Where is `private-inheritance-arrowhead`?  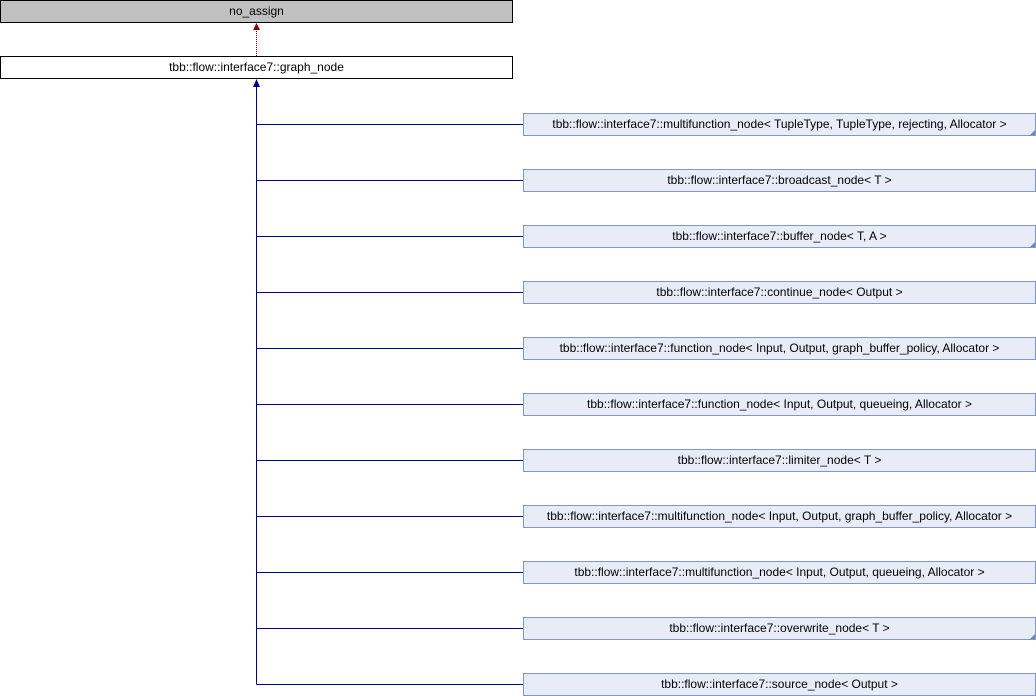 private-inheritance-arrowhead is located at coordinates (256, 26).